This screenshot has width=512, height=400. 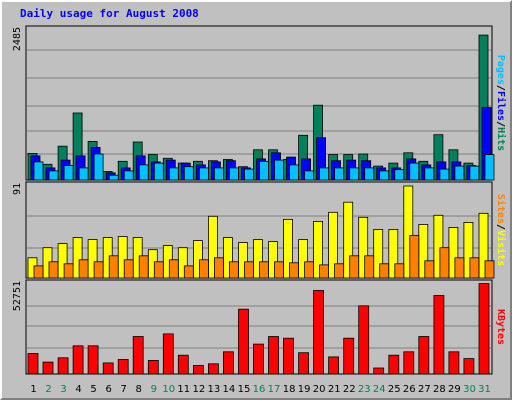 I want to click on legend-pages-files-hits: Pages/Files/Hits, so click(x=501, y=103).